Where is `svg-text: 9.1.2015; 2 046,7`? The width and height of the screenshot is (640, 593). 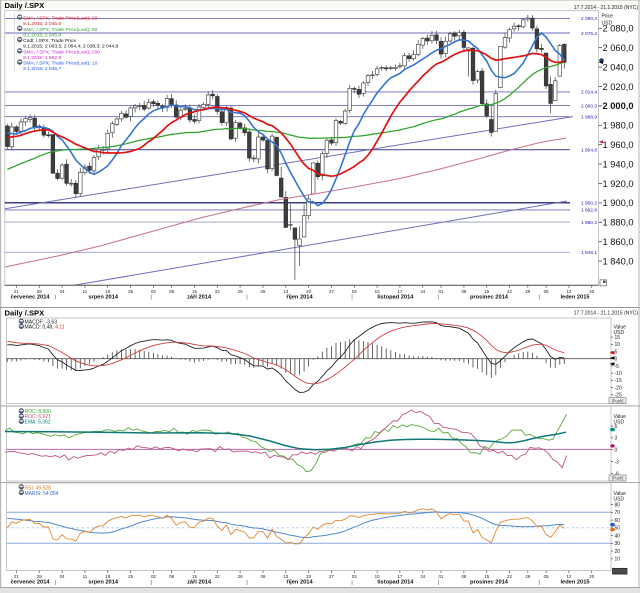
svg-text: 9.1.2015; 2 046,7 is located at coordinates (42, 69).